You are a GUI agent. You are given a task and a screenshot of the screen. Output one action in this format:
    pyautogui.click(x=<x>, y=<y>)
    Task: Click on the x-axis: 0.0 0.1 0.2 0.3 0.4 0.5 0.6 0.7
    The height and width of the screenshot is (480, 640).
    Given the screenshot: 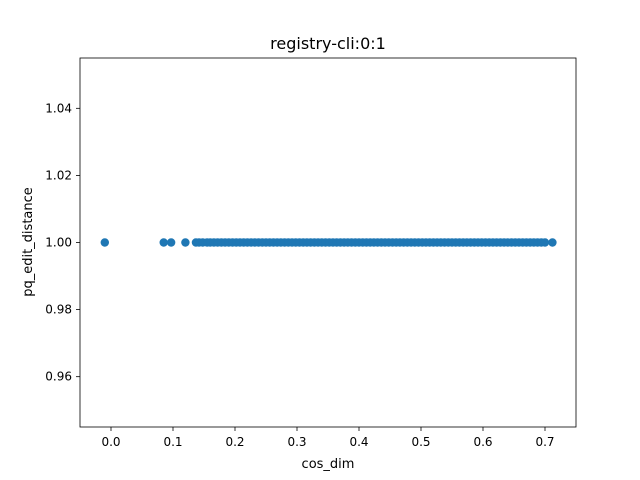 What is the action you would take?
    pyautogui.click(x=328, y=438)
    